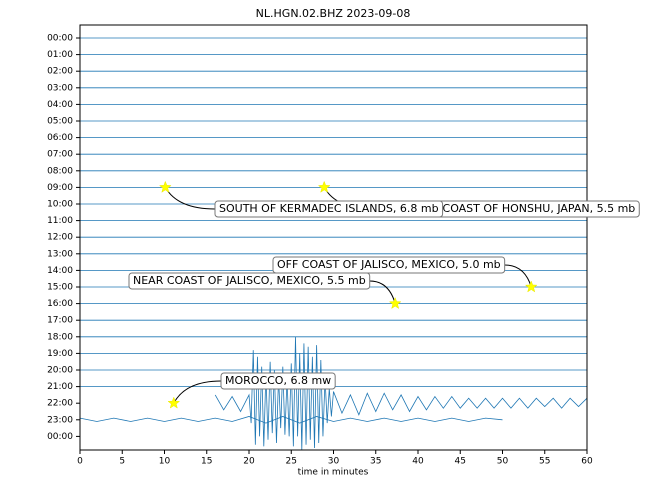 The image size is (666, 504). I want to click on event: SOUTH OF KERMADEC ISLANDS, 6.8 mb, so click(304, 202).